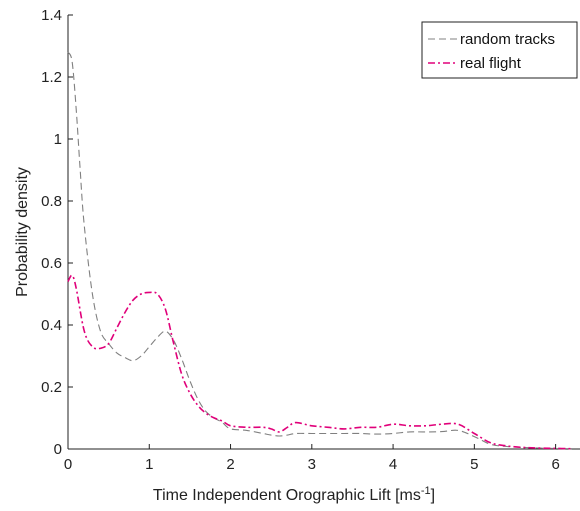  What do you see at coordinates (393, 464) in the screenshot?
I see `x-tick-label: 4` at bounding box center [393, 464].